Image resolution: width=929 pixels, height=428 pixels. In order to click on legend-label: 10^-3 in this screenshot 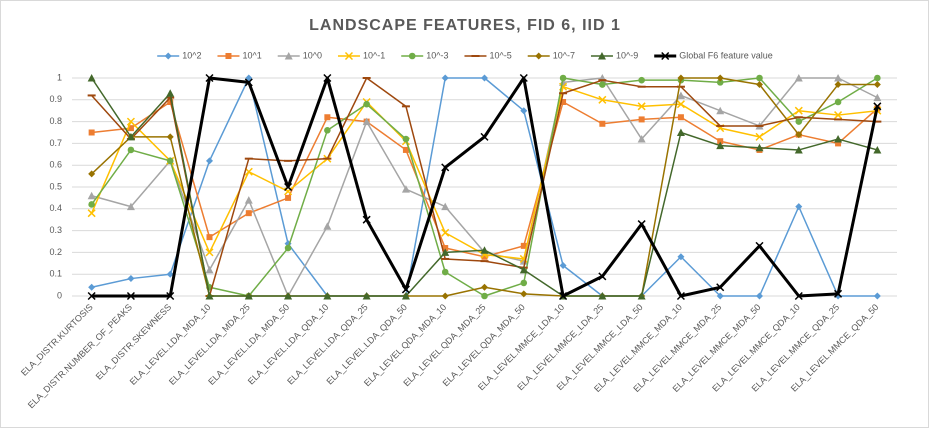, I will do `click(437, 55)`.